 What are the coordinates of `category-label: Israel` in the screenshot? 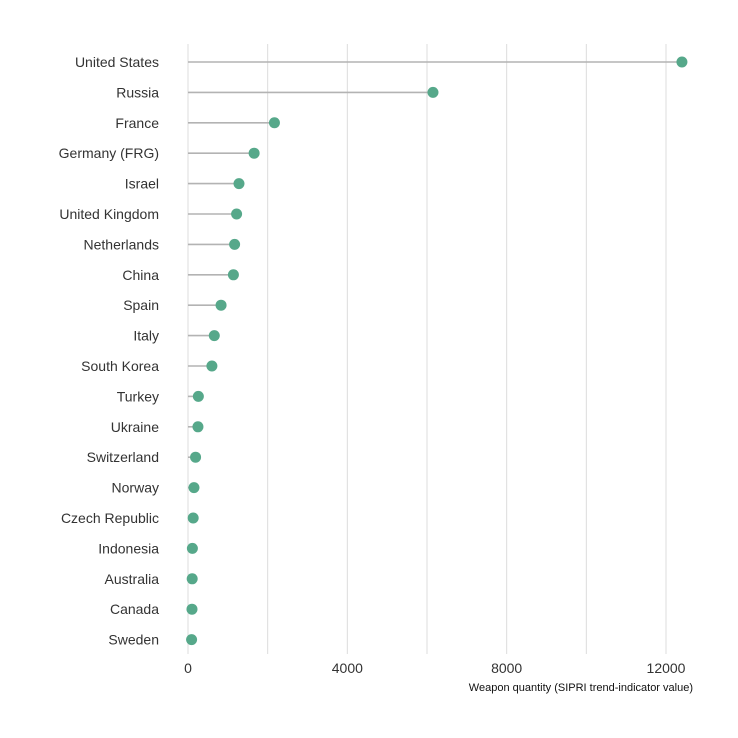 It's located at (142, 184).